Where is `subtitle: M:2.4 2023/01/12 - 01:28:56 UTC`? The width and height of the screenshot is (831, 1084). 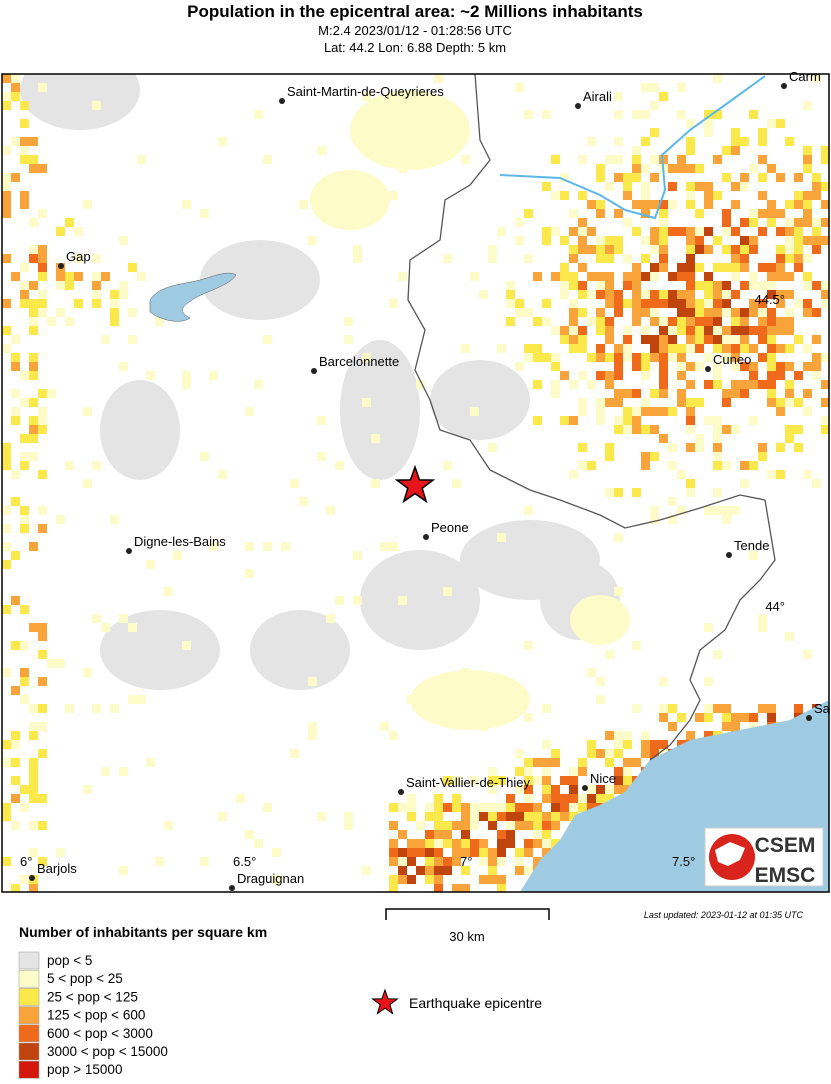 subtitle: M:2.4 2023/01/12 - 01:28:56 UTC is located at coordinates (415, 30).